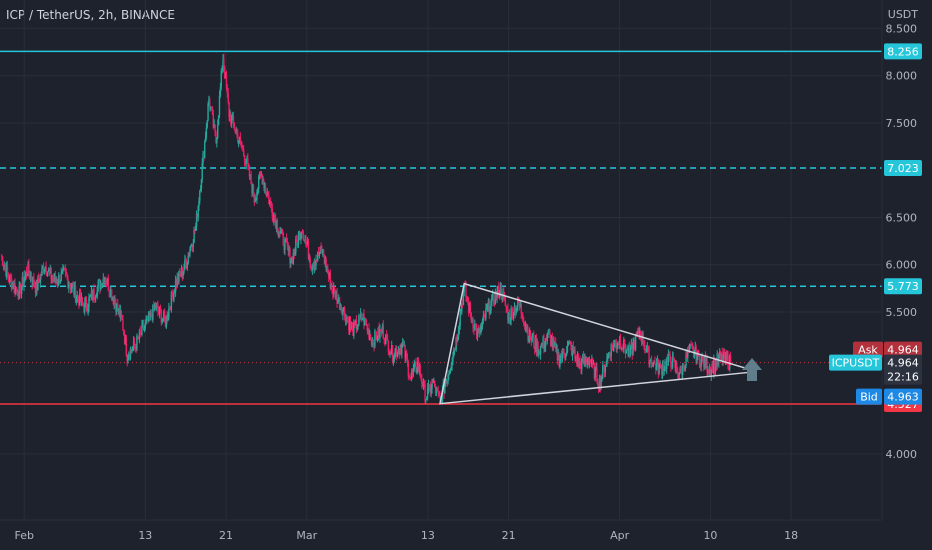 Image resolution: width=932 pixels, height=550 pixels. What do you see at coordinates (902, 241) in the screenshot?
I see `price-axis: 8.500 8.000 7.500 6.500 6.000 5.500 4.000` at bounding box center [902, 241].